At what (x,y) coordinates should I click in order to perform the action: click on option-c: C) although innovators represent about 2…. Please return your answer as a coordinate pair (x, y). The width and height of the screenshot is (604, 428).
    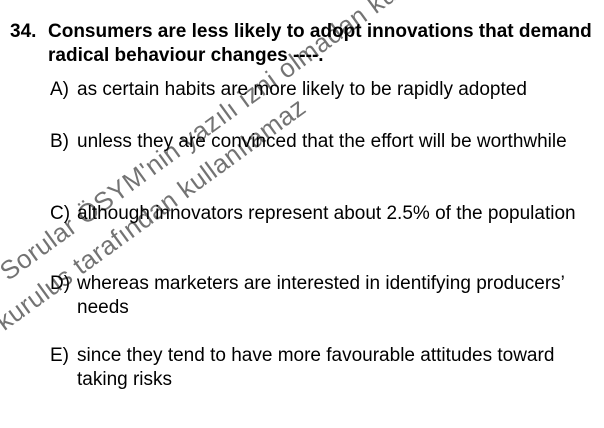
    Looking at the image, I should click on (322, 214).